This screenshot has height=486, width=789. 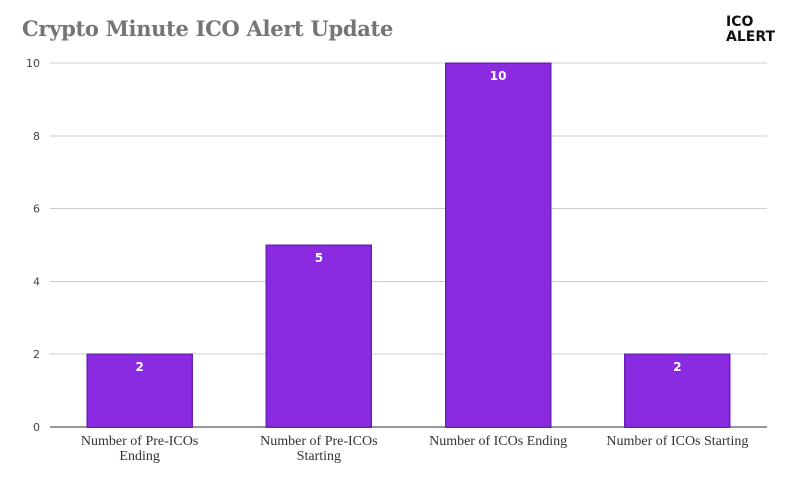 What do you see at coordinates (33, 63) in the screenshot?
I see `y-tick-label: 10` at bounding box center [33, 63].